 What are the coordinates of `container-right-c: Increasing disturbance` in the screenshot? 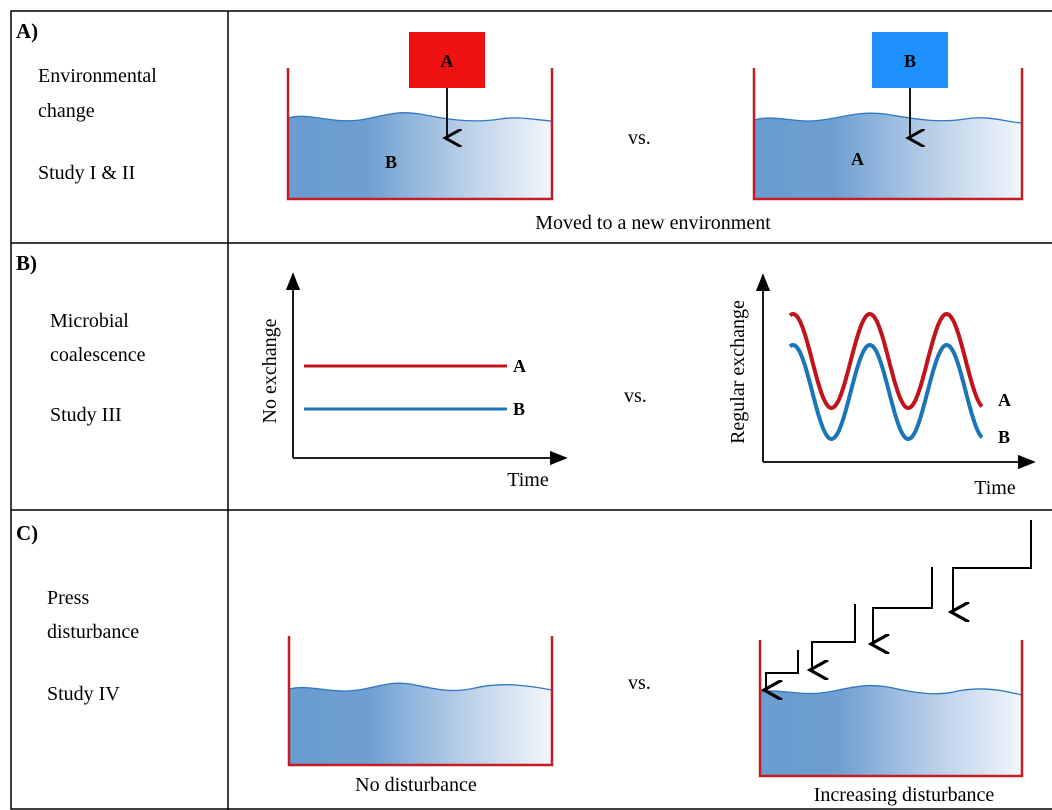 It's located at (895, 663).